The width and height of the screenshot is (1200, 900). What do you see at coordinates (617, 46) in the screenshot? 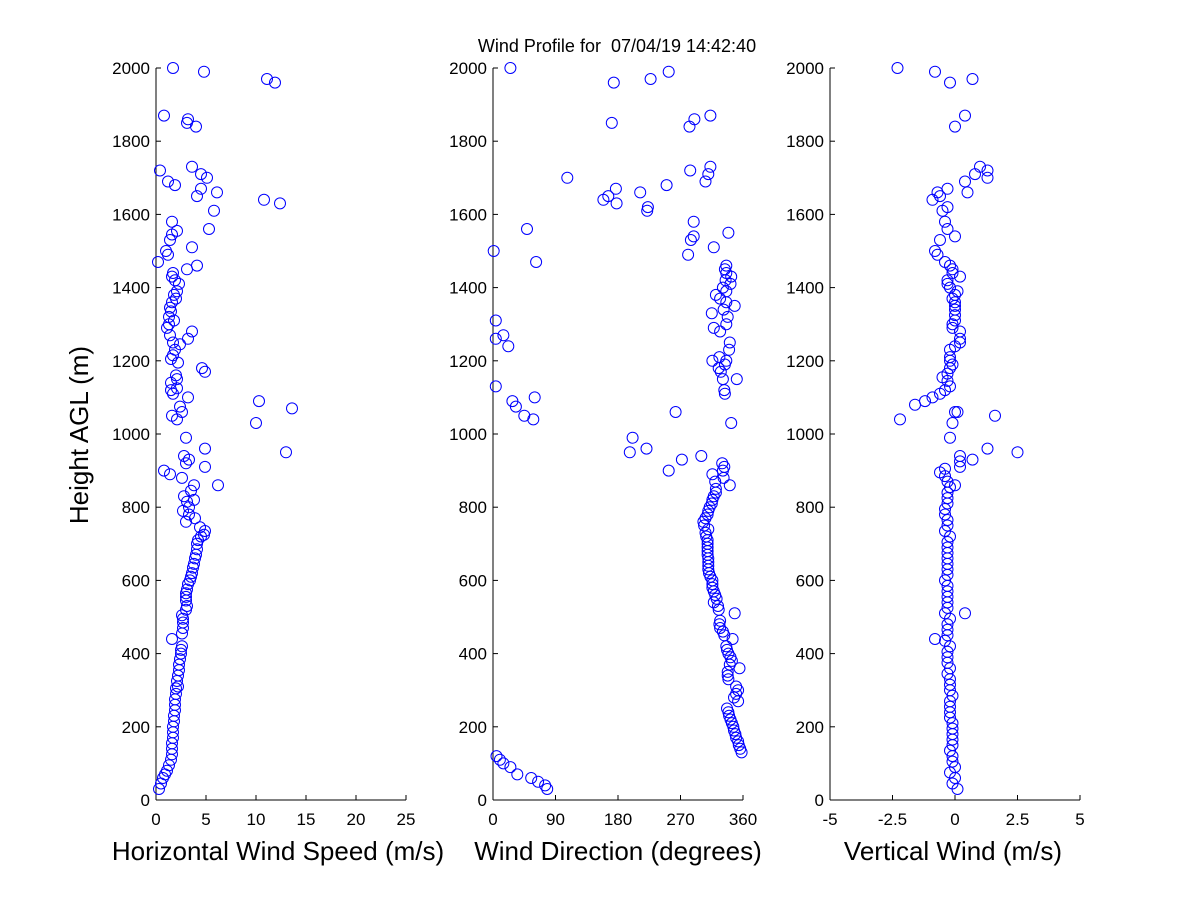
I see `chart-title: Wind Profile for 07/04/19 14:42:40` at bounding box center [617, 46].